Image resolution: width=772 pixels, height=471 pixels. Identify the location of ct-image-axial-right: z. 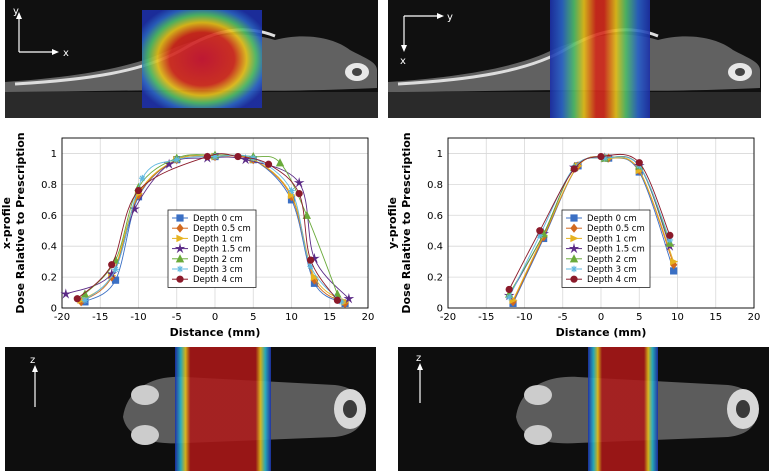
(583, 409).